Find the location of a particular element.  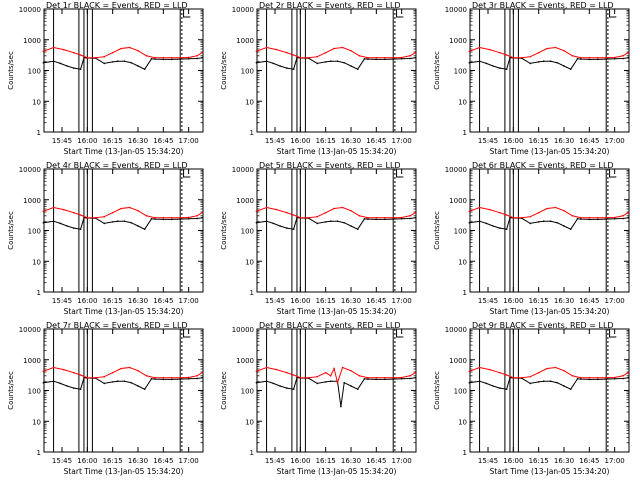

y-tick-label: 1 is located at coordinates (39, 293).